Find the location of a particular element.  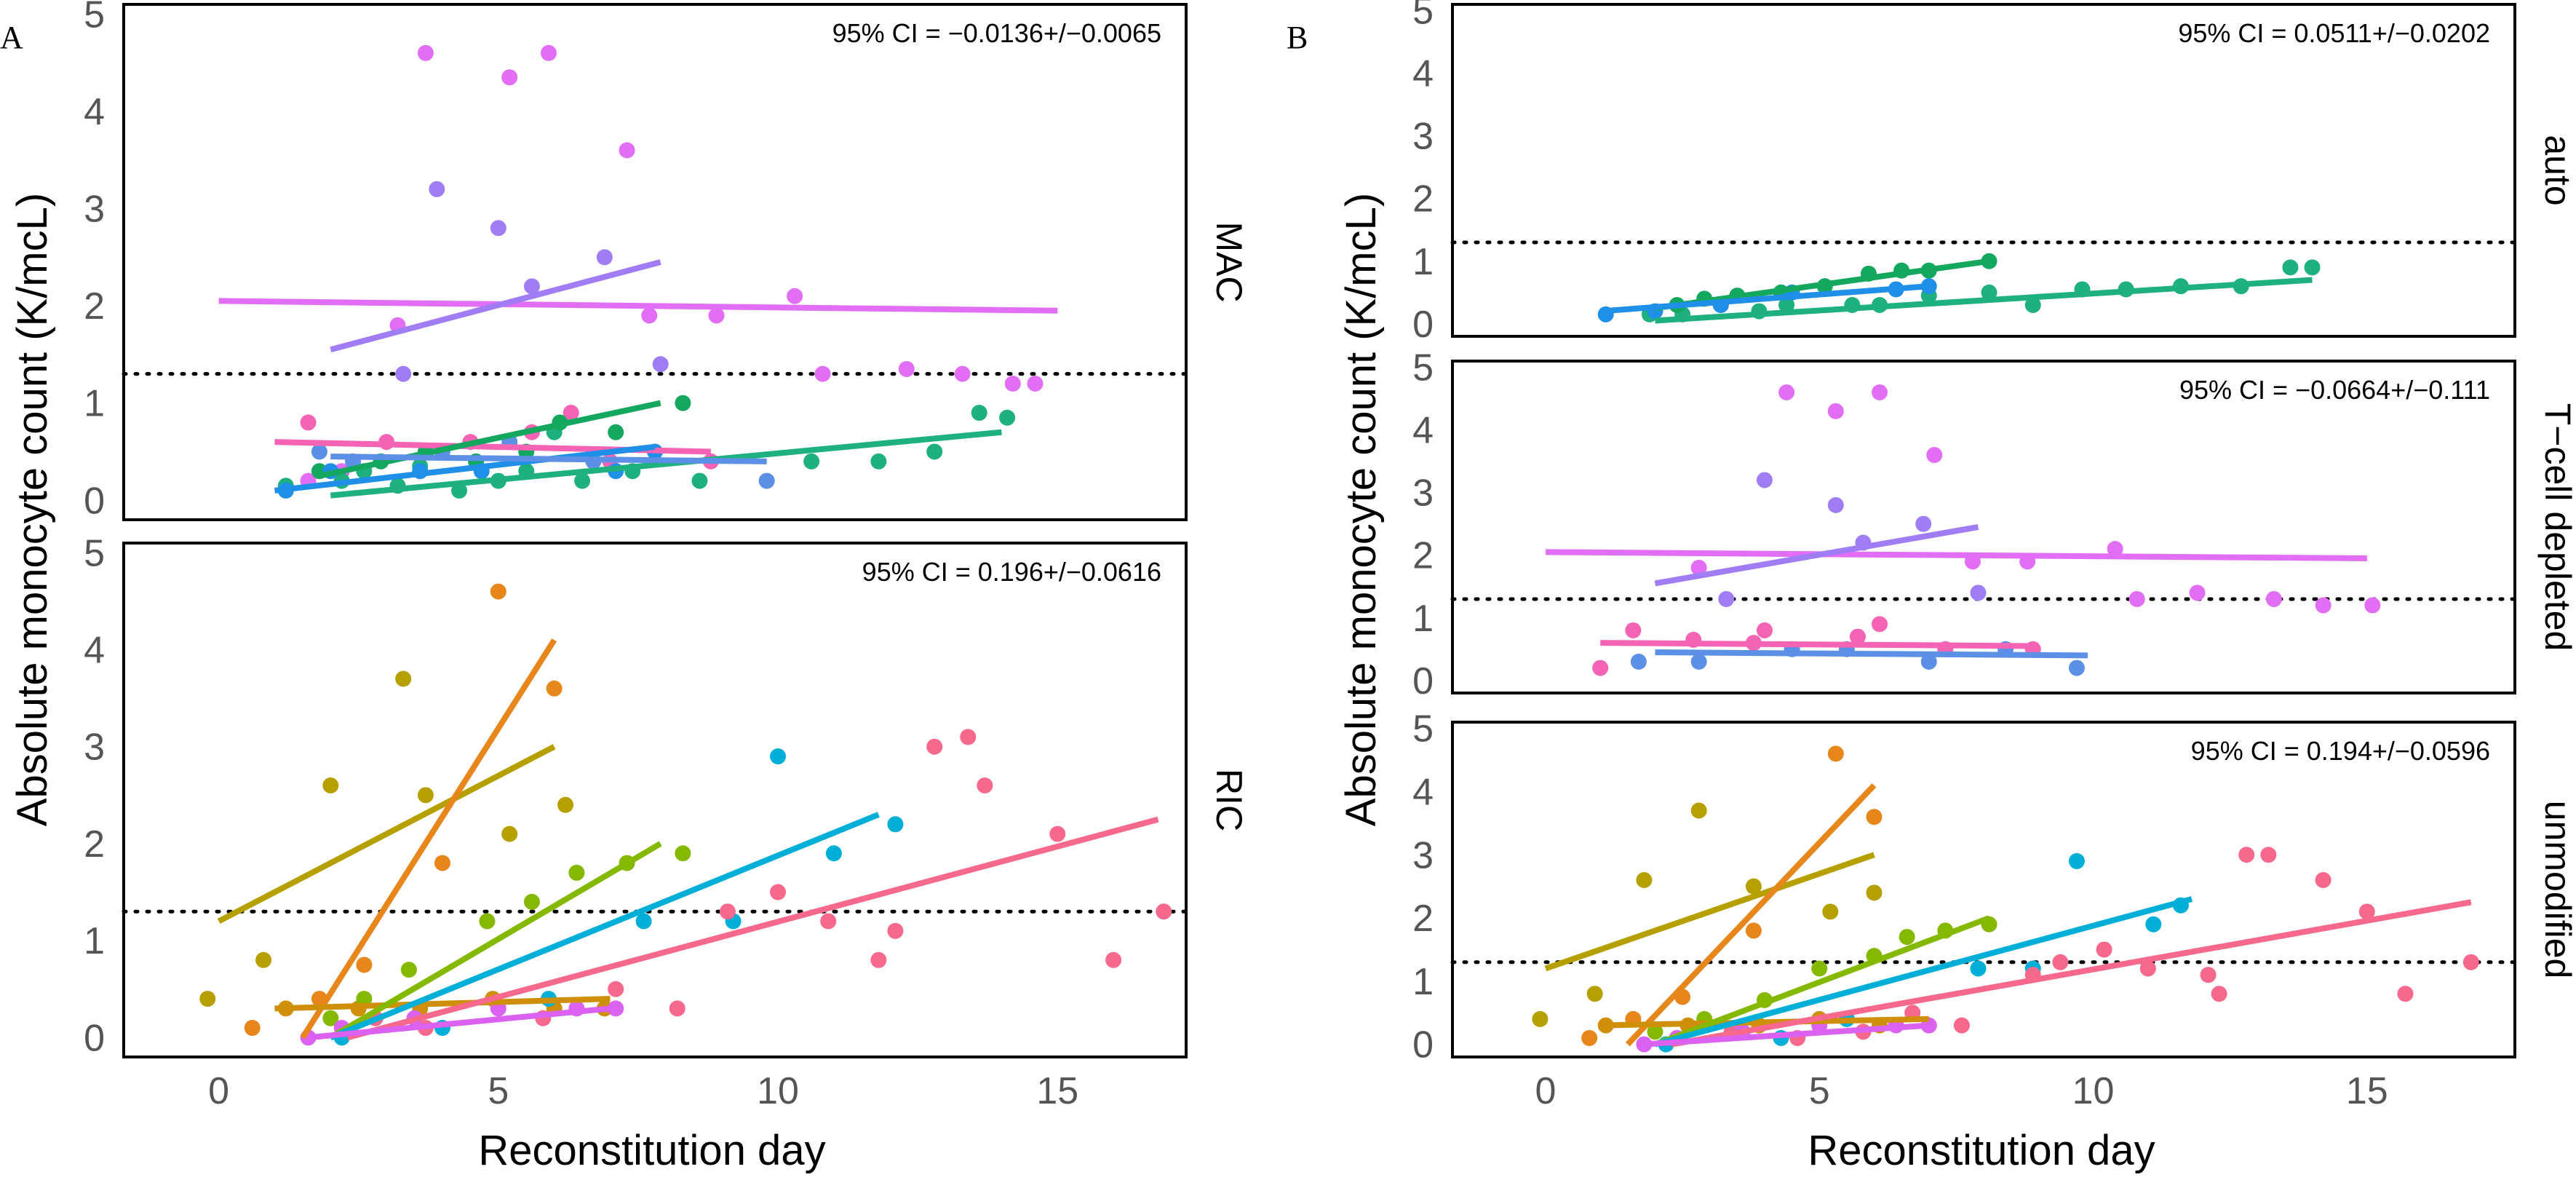

ci-annotation: 95% CI = 0.196+/−0.0616 is located at coordinates (1011, 572).